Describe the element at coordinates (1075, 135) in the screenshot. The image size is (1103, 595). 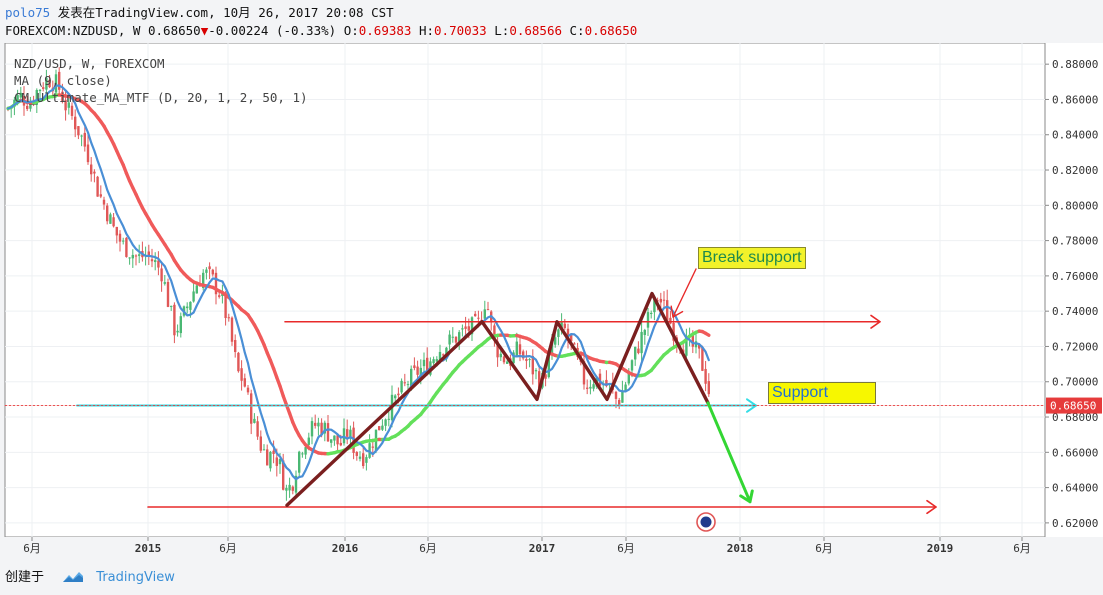
I see `y-tick-label: 0.84000` at that location.